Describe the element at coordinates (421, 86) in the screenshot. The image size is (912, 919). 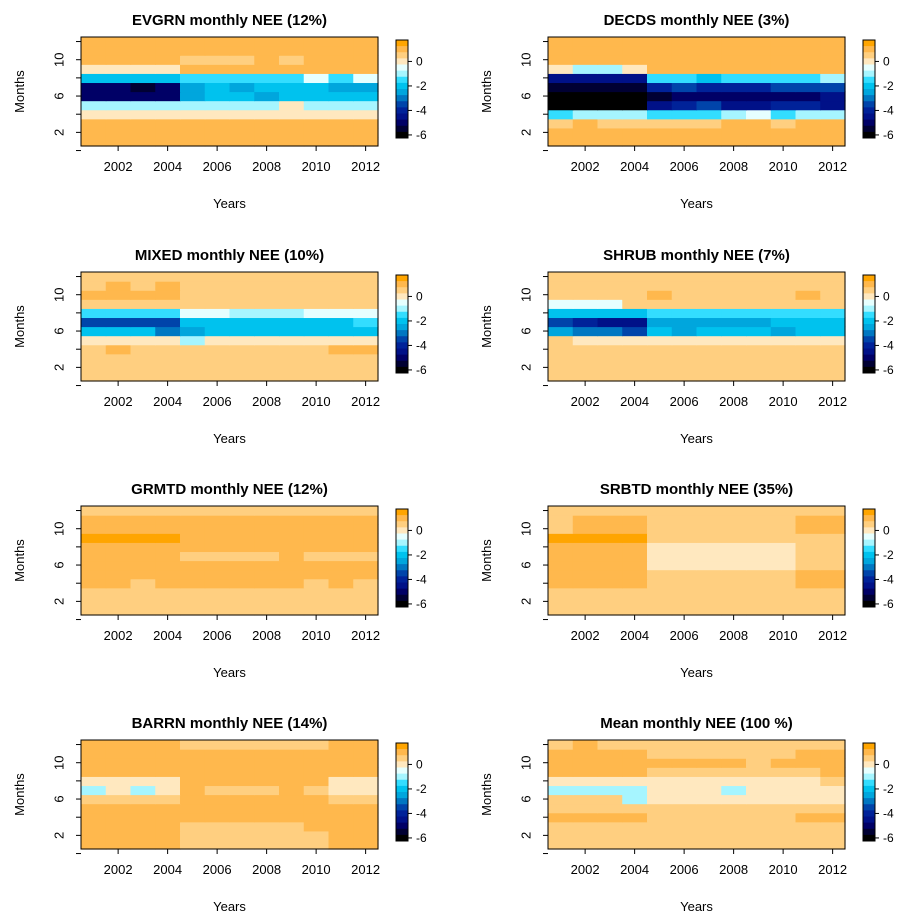
I see `colorbar-tick-label: -2` at that location.